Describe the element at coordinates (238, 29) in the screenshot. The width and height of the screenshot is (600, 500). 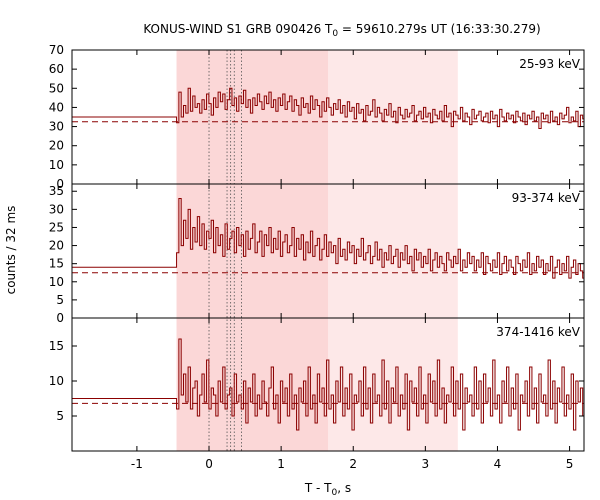
I see `chart-title-main: KONUS-WIND S1 GRB 090426 T` at that location.